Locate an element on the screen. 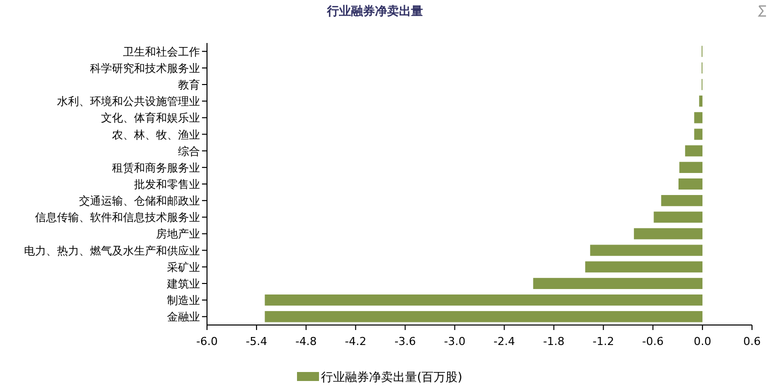 The image size is (770, 391). x-tick-label: -3.6 is located at coordinates (405, 341).